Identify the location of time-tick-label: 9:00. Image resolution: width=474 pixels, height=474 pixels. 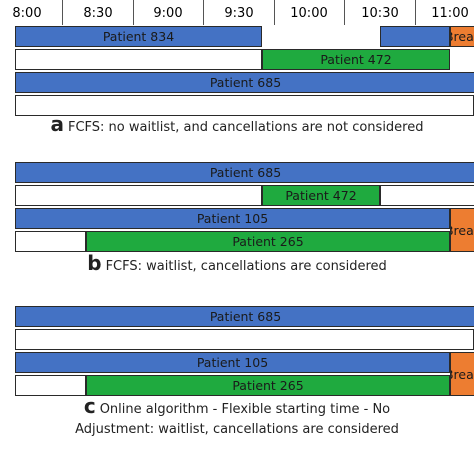
(168, 13).